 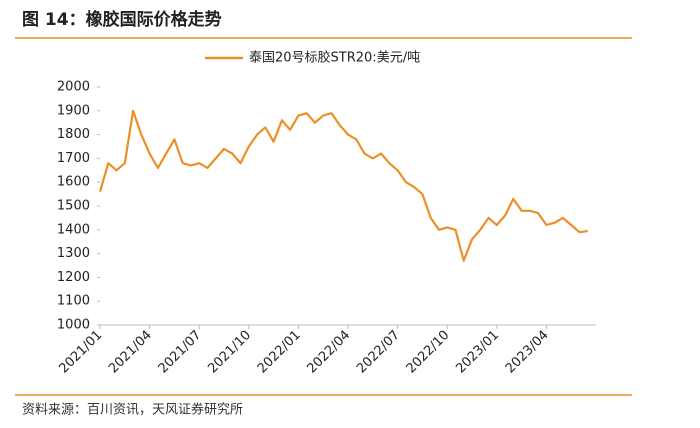 I want to click on x-tick-label: 2022/01, so click(x=279, y=352).